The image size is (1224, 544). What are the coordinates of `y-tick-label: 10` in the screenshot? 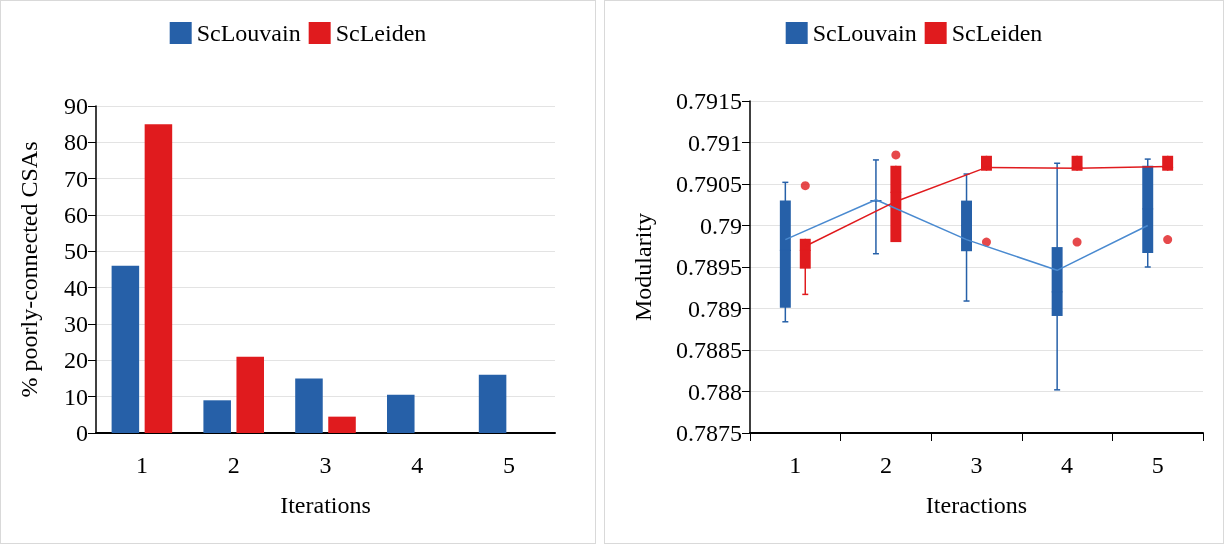 It's located at (76, 396).